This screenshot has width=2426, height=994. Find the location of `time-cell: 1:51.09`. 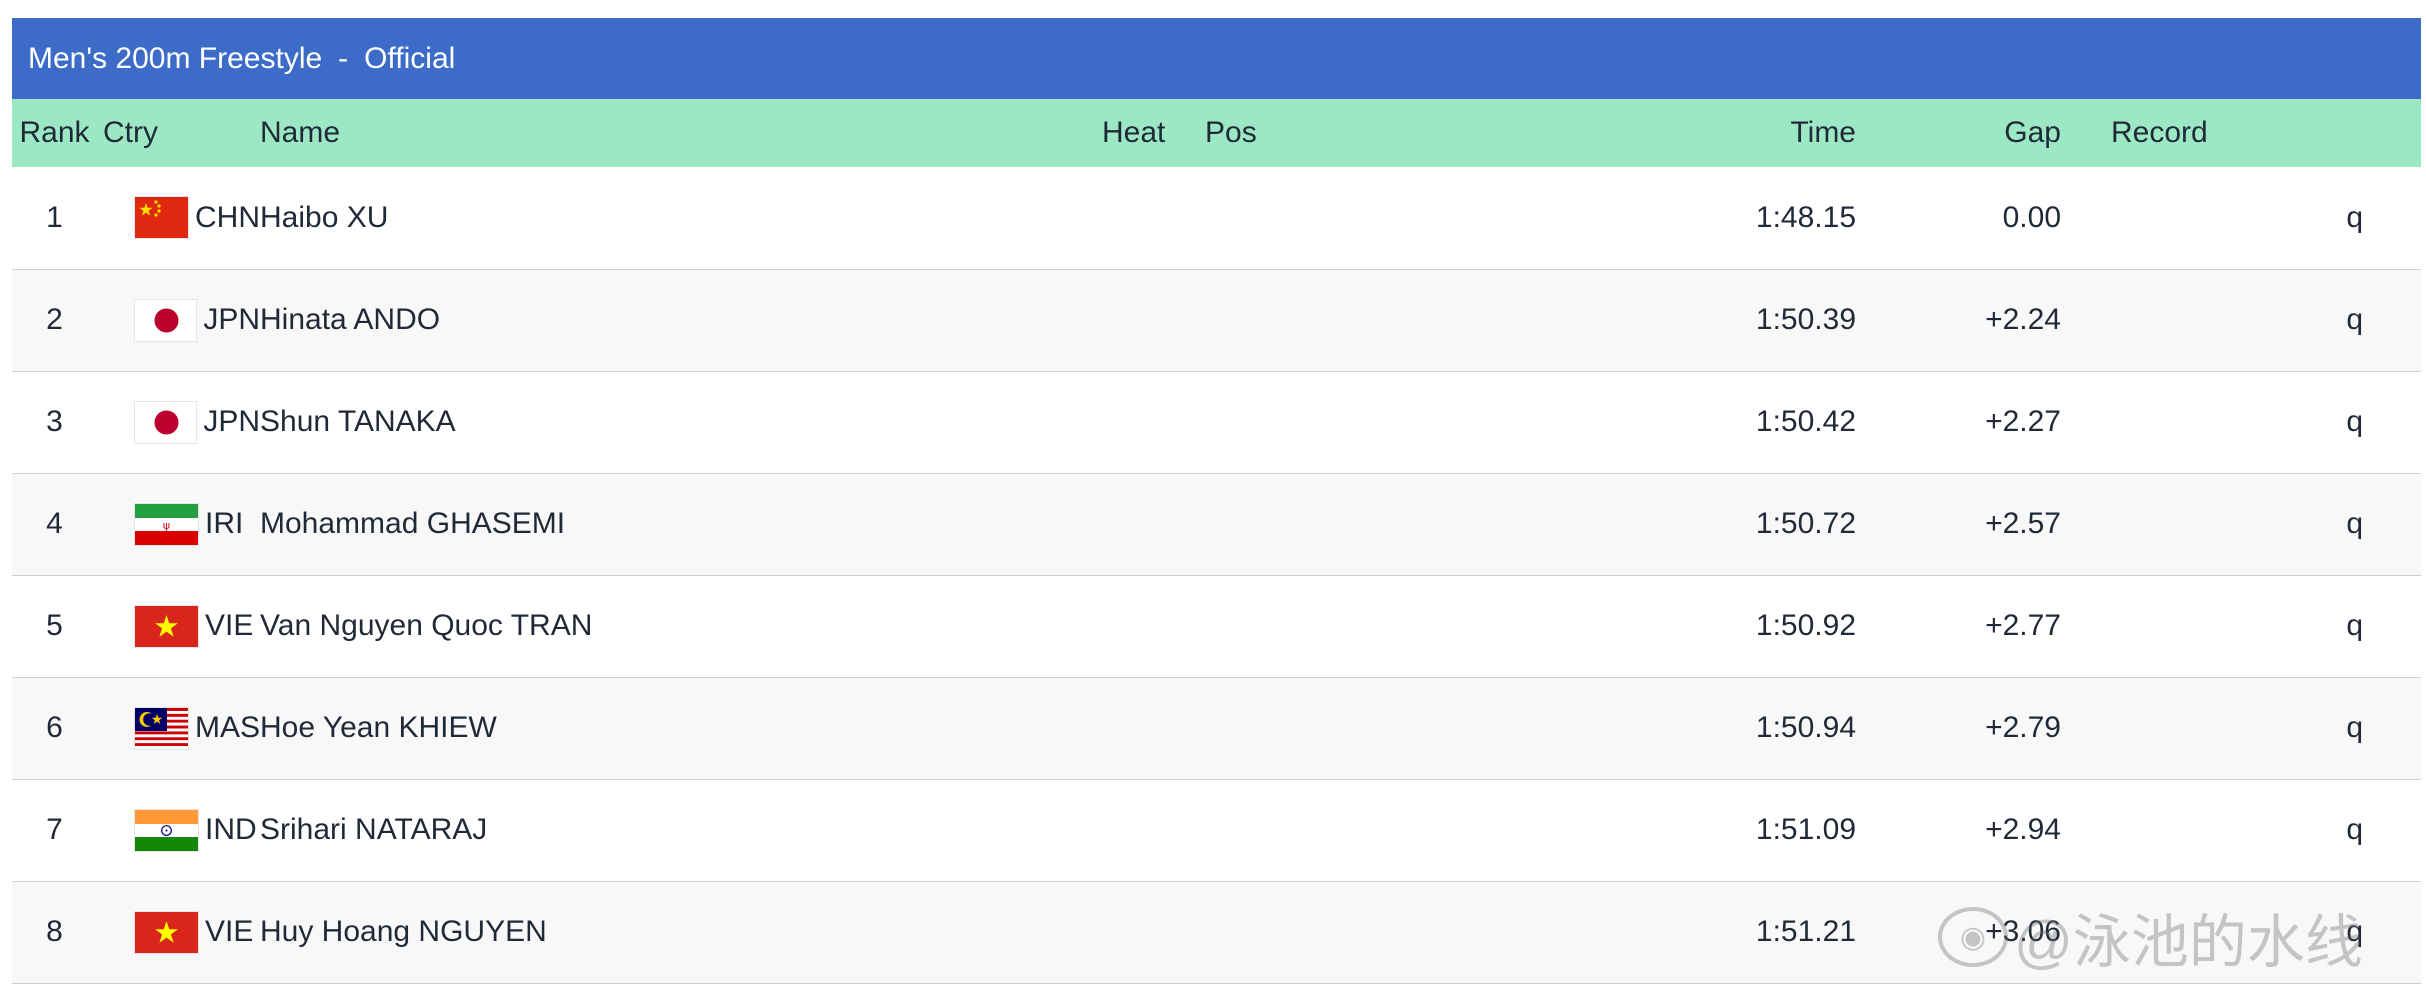

time-cell: 1:51.09 is located at coordinates (1805, 829).